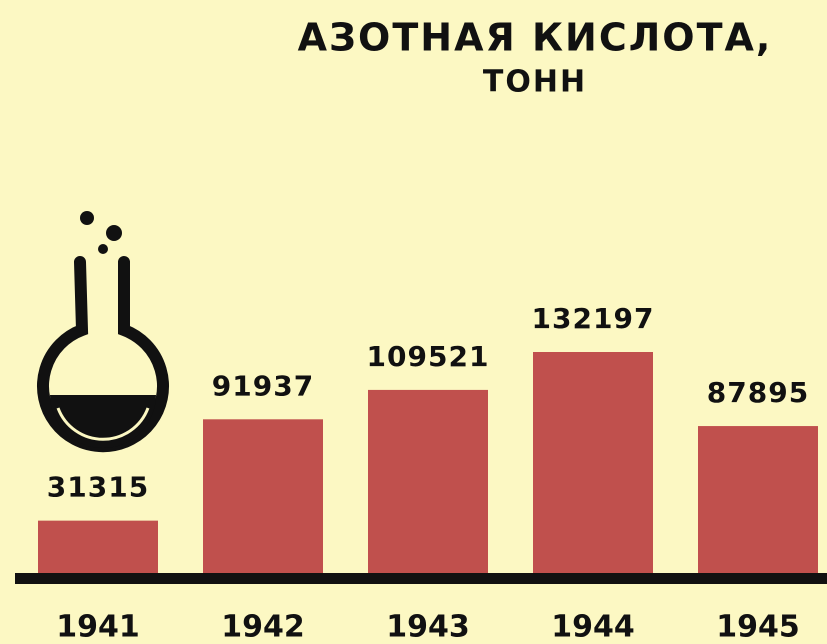 This screenshot has height=644, width=827. I want to click on baseline, so click(421, 578).